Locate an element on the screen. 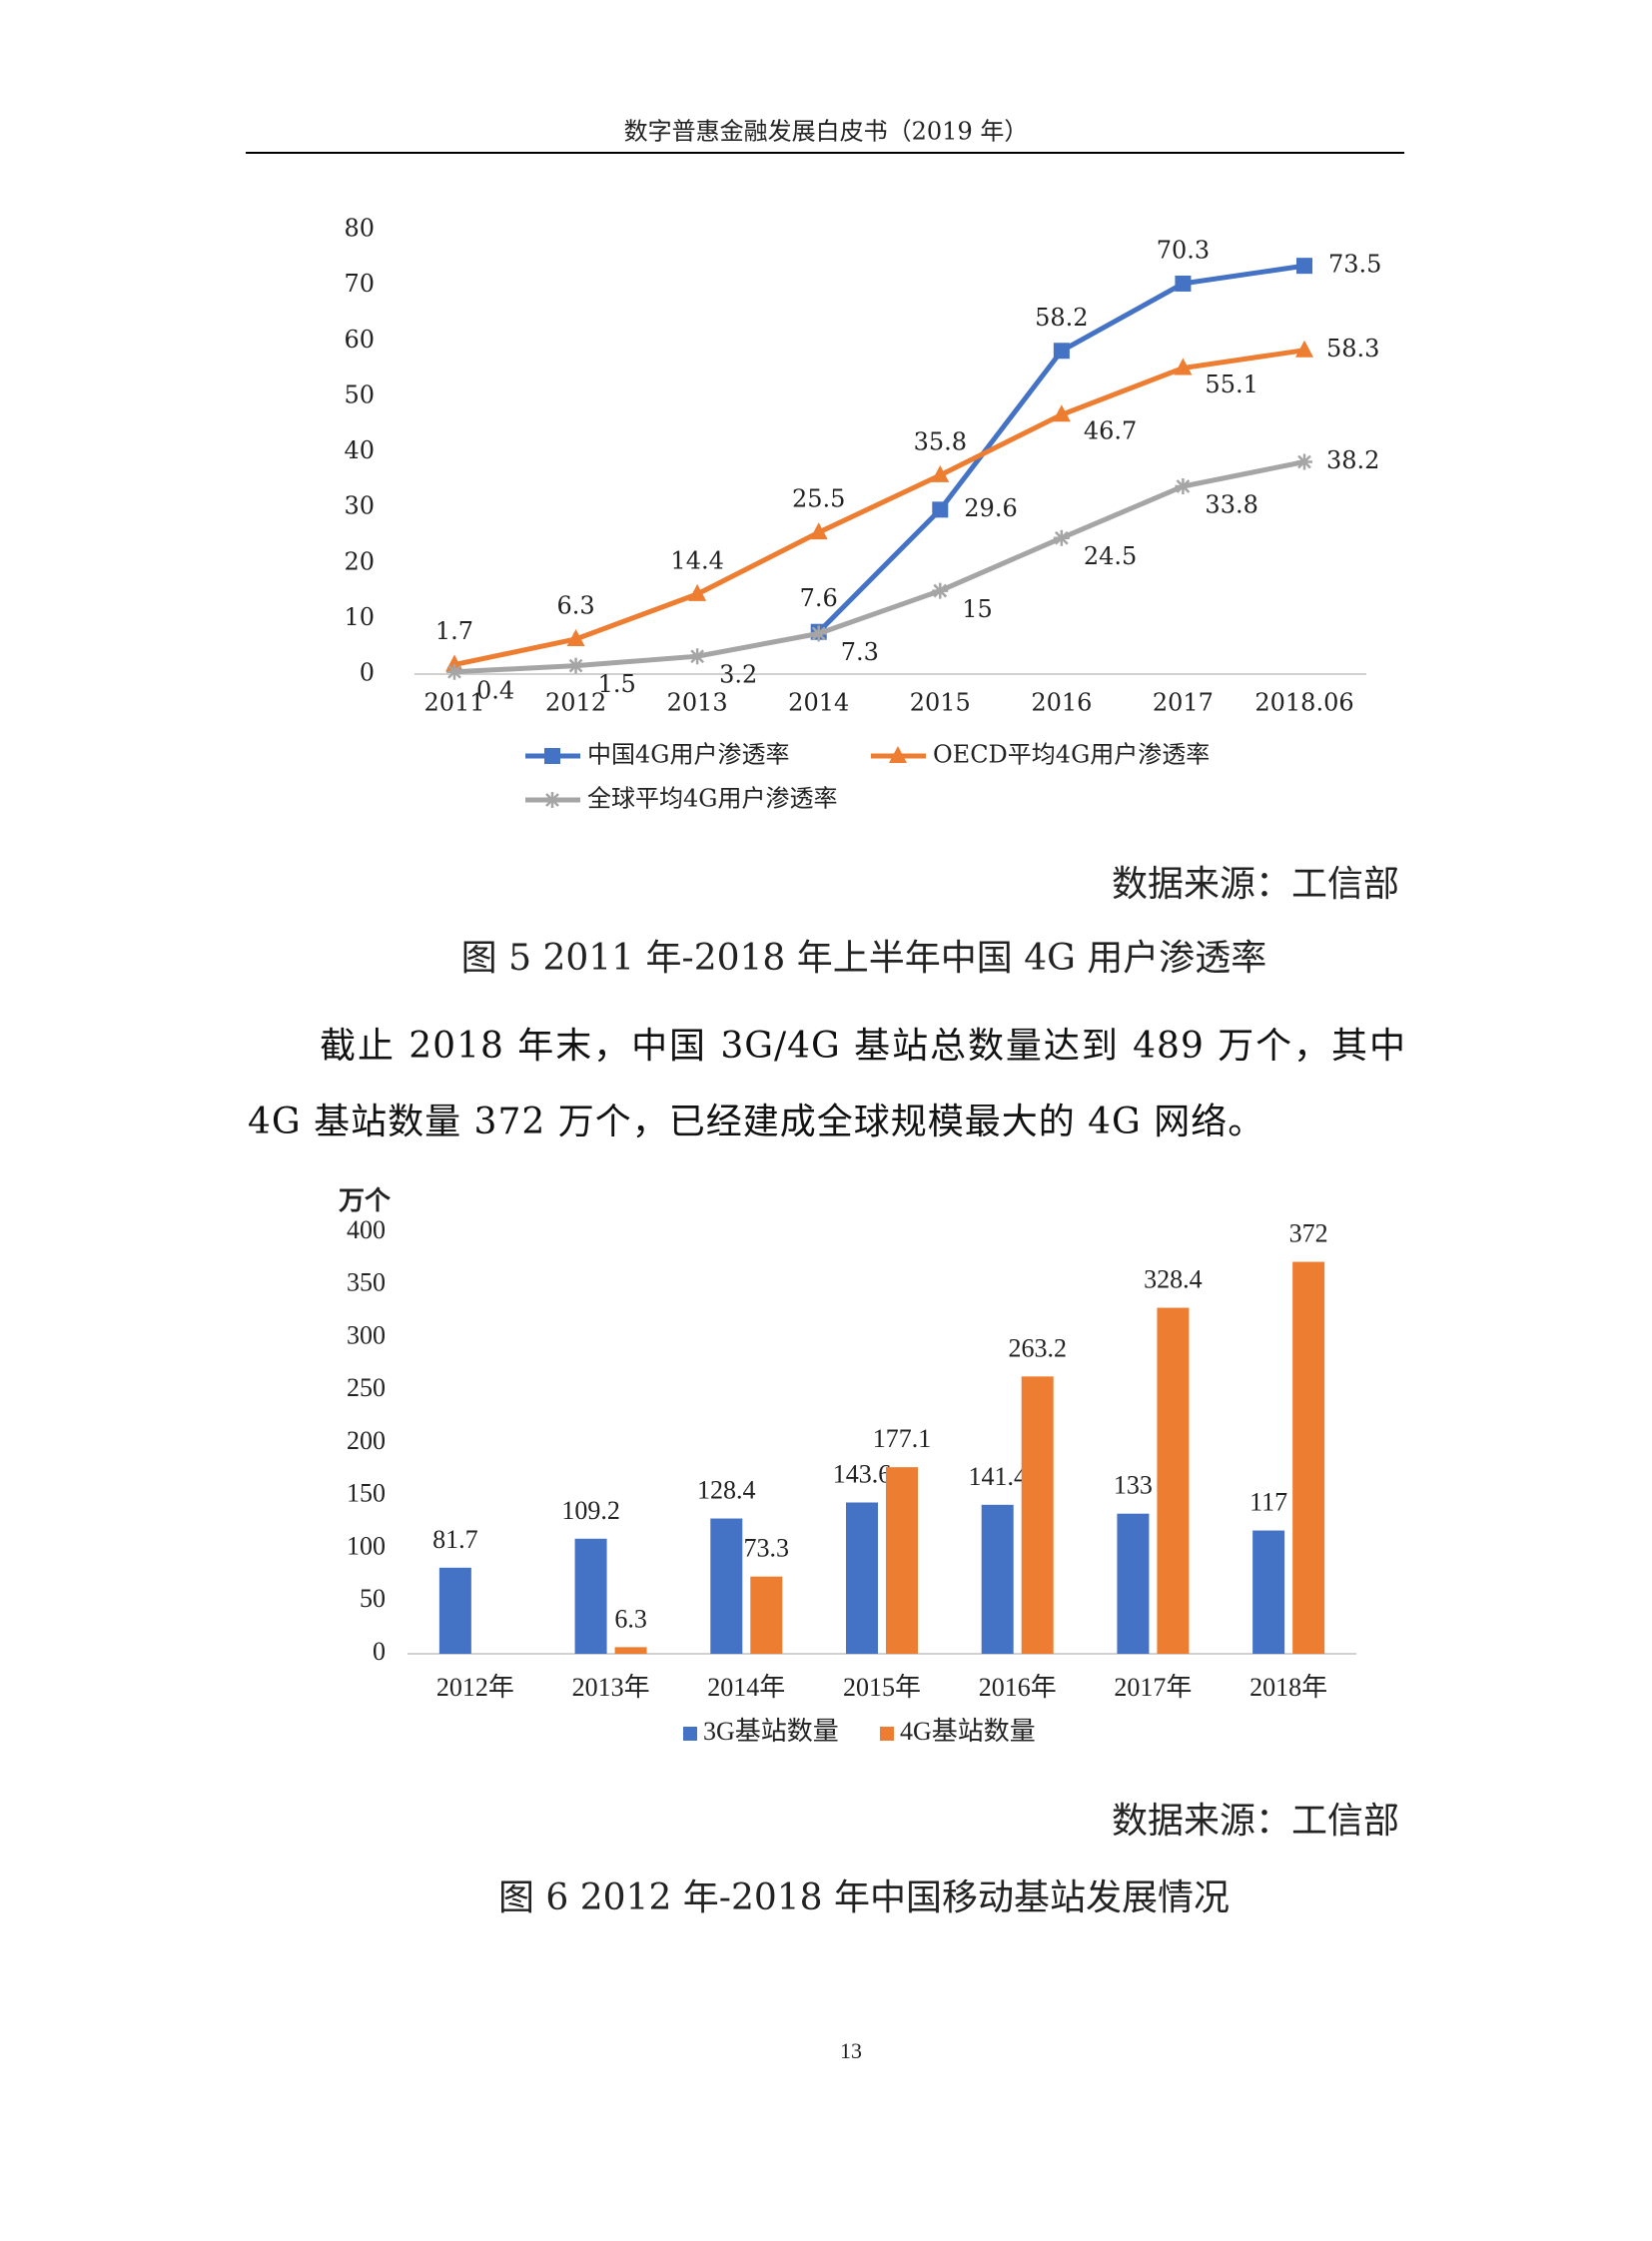 This screenshot has height=2241, width=1652. x-tick-label: 2017 is located at coordinates (1183, 703).